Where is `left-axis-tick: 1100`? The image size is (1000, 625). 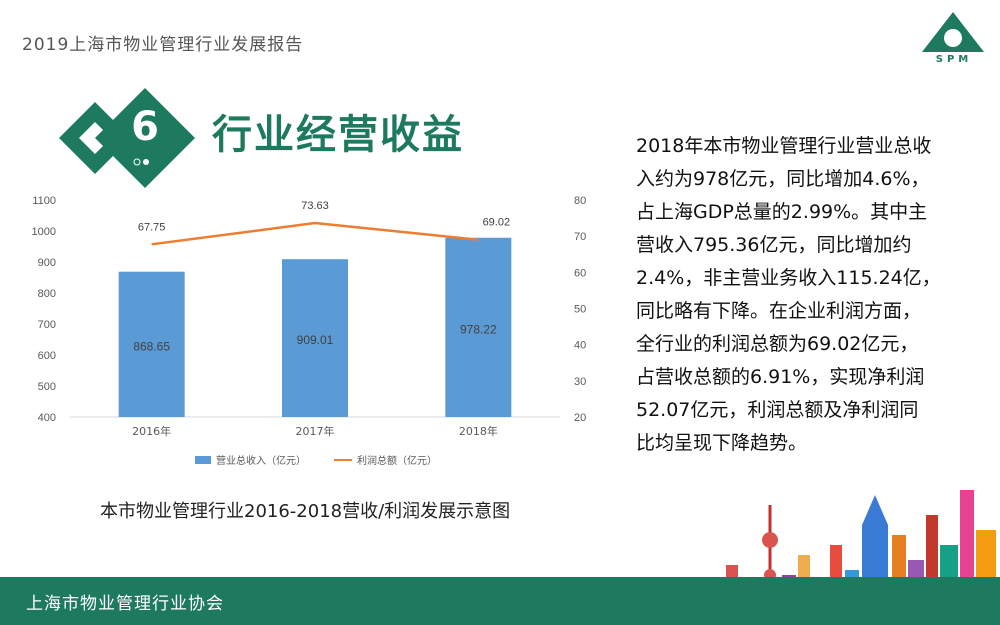
left-axis-tick: 1100 is located at coordinates (44, 201).